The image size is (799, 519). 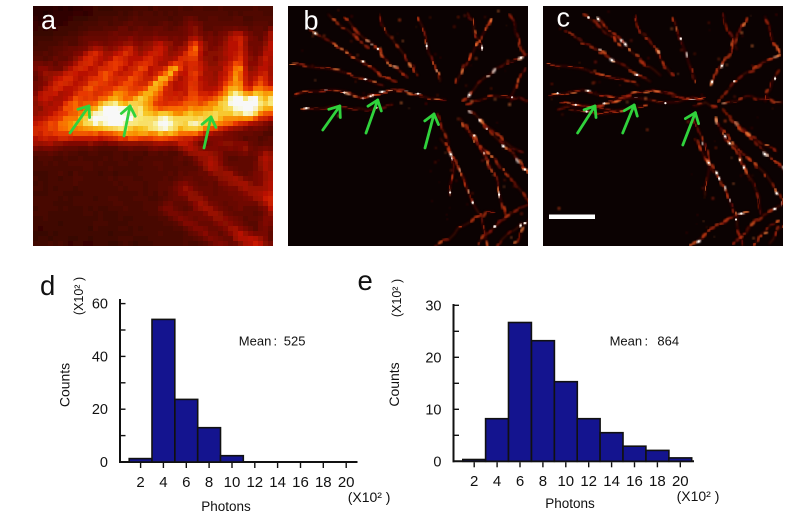 What do you see at coordinates (47, 285) in the screenshot?
I see `svg-text: d` at bounding box center [47, 285].